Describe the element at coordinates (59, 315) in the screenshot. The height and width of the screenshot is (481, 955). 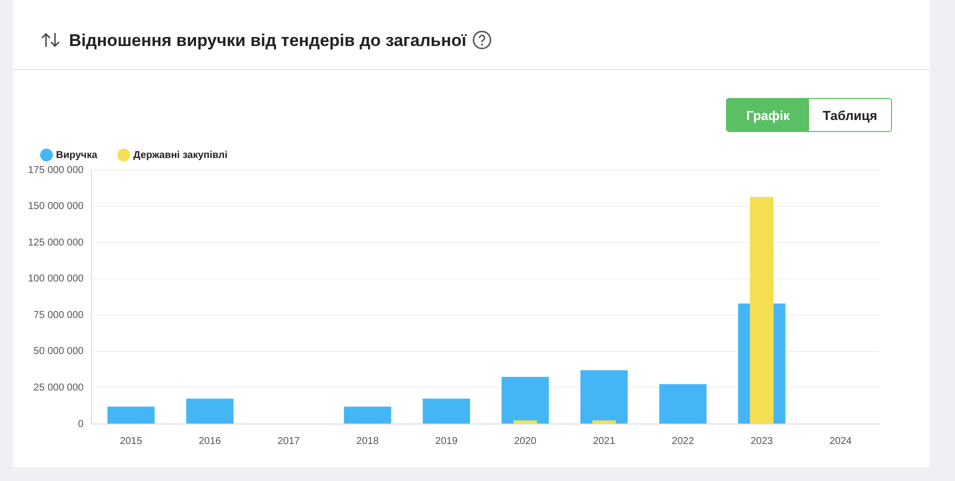
I see `y-tick-label: 75 000 000` at that location.